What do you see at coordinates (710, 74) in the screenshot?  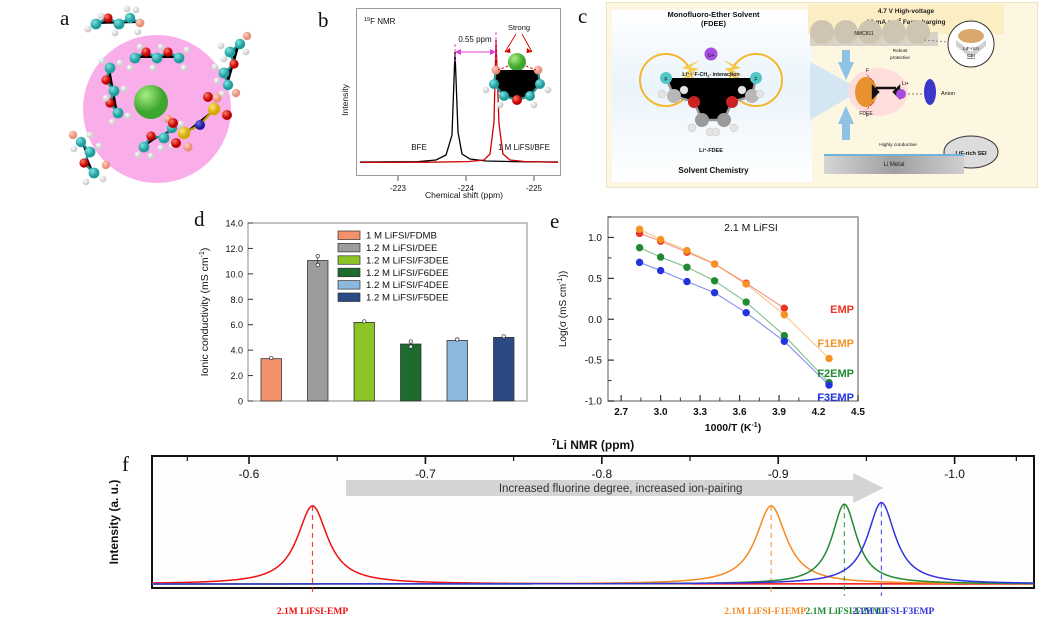 I see `panel-c-interaction-label: Li+···F-CH2- interaction` at bounding box center [710, 74].